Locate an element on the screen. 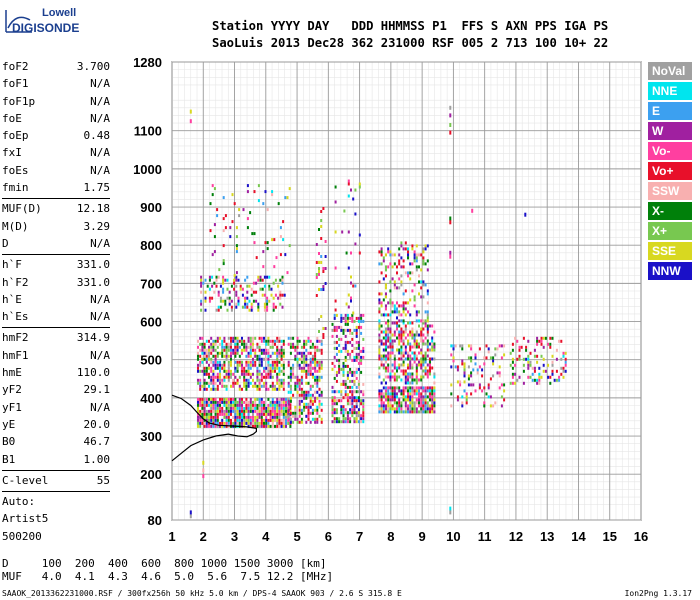 The width and height of the screenshot is (700, 600). param-separator is located at coordinates (56, 199).